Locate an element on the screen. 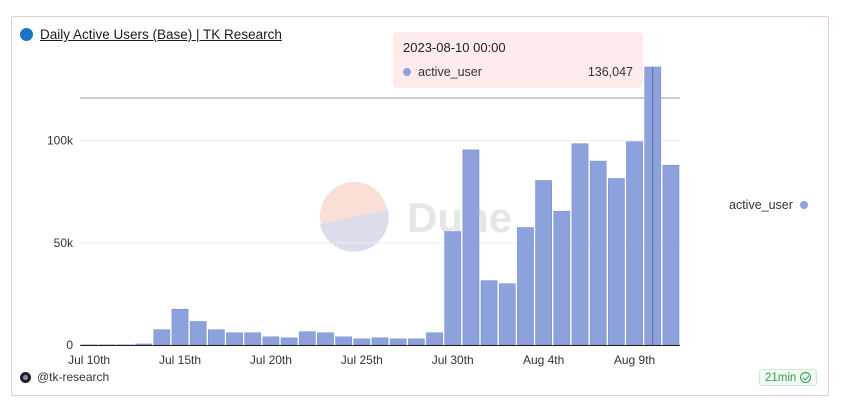 The height and width of the screenshot is (406, 846). refresh-time: 21min is located at coordinates (781, 377).